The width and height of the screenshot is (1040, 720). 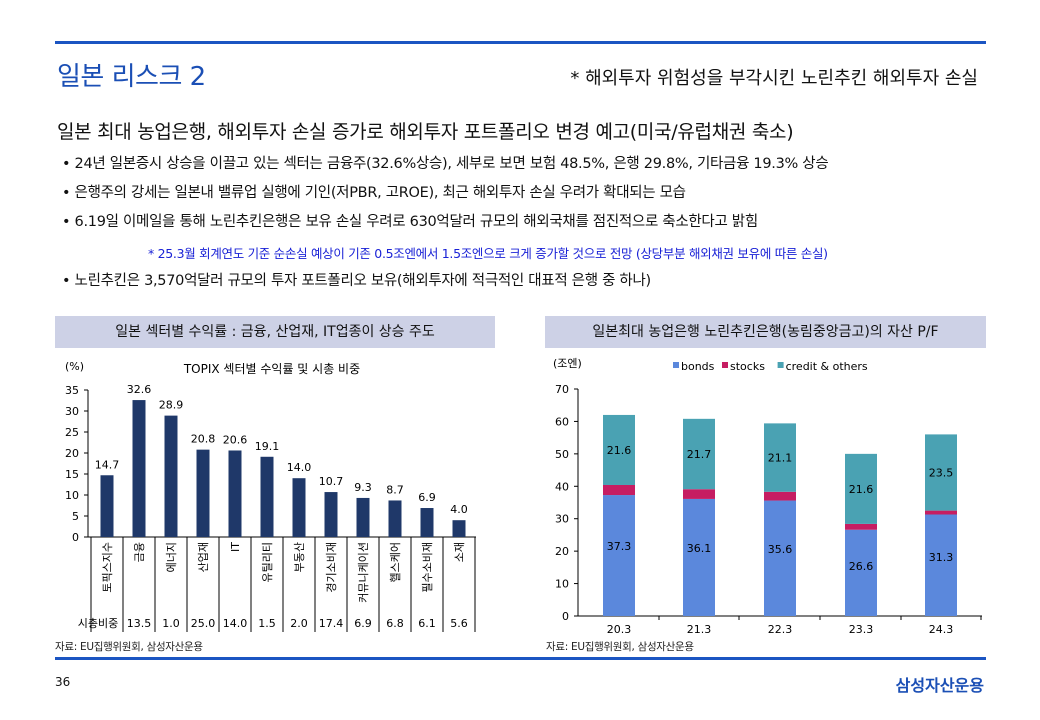 I want to click on category-label: 토픽스지수, so click(x=107, y=567).